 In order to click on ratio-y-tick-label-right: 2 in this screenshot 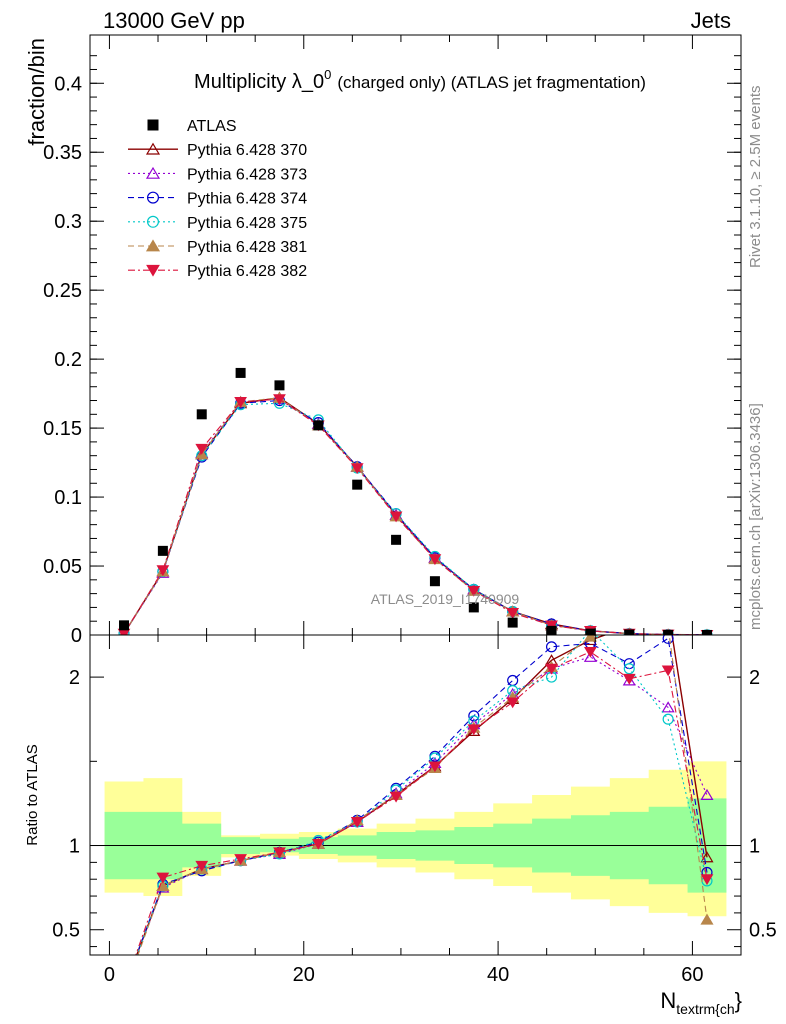, I will do `click(754, 678)`.